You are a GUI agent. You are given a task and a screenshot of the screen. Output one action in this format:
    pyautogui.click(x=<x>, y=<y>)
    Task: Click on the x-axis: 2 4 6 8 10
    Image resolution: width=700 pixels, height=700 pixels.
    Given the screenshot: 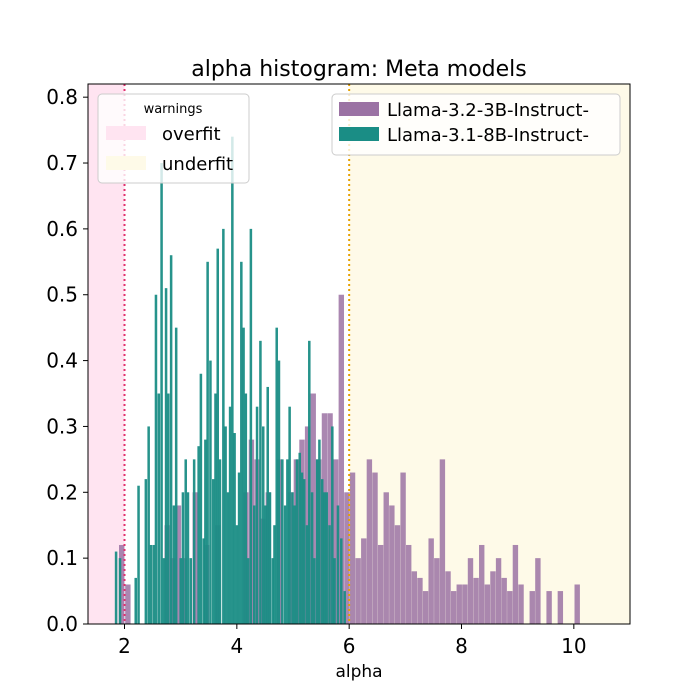 What is the action you would take?
    pyautogui.click(x=352, y=641)
    